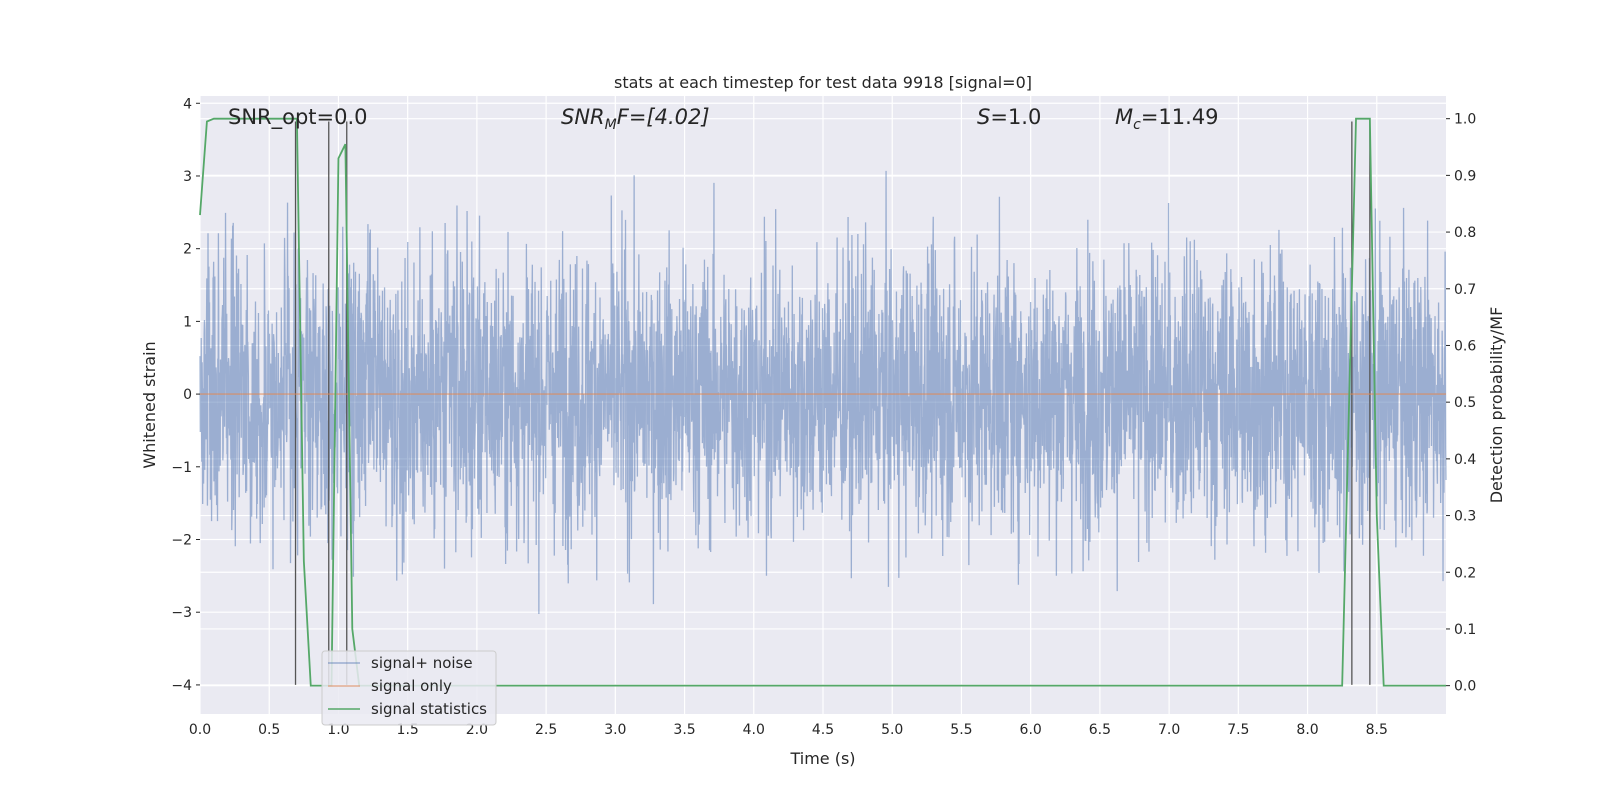 The height and width of the screenshot is (800, 1600). What do you see at coordinates (477, 730) in the screenshot?
I see `x-tick-label: 2.0` at bounding box center [477, 730].